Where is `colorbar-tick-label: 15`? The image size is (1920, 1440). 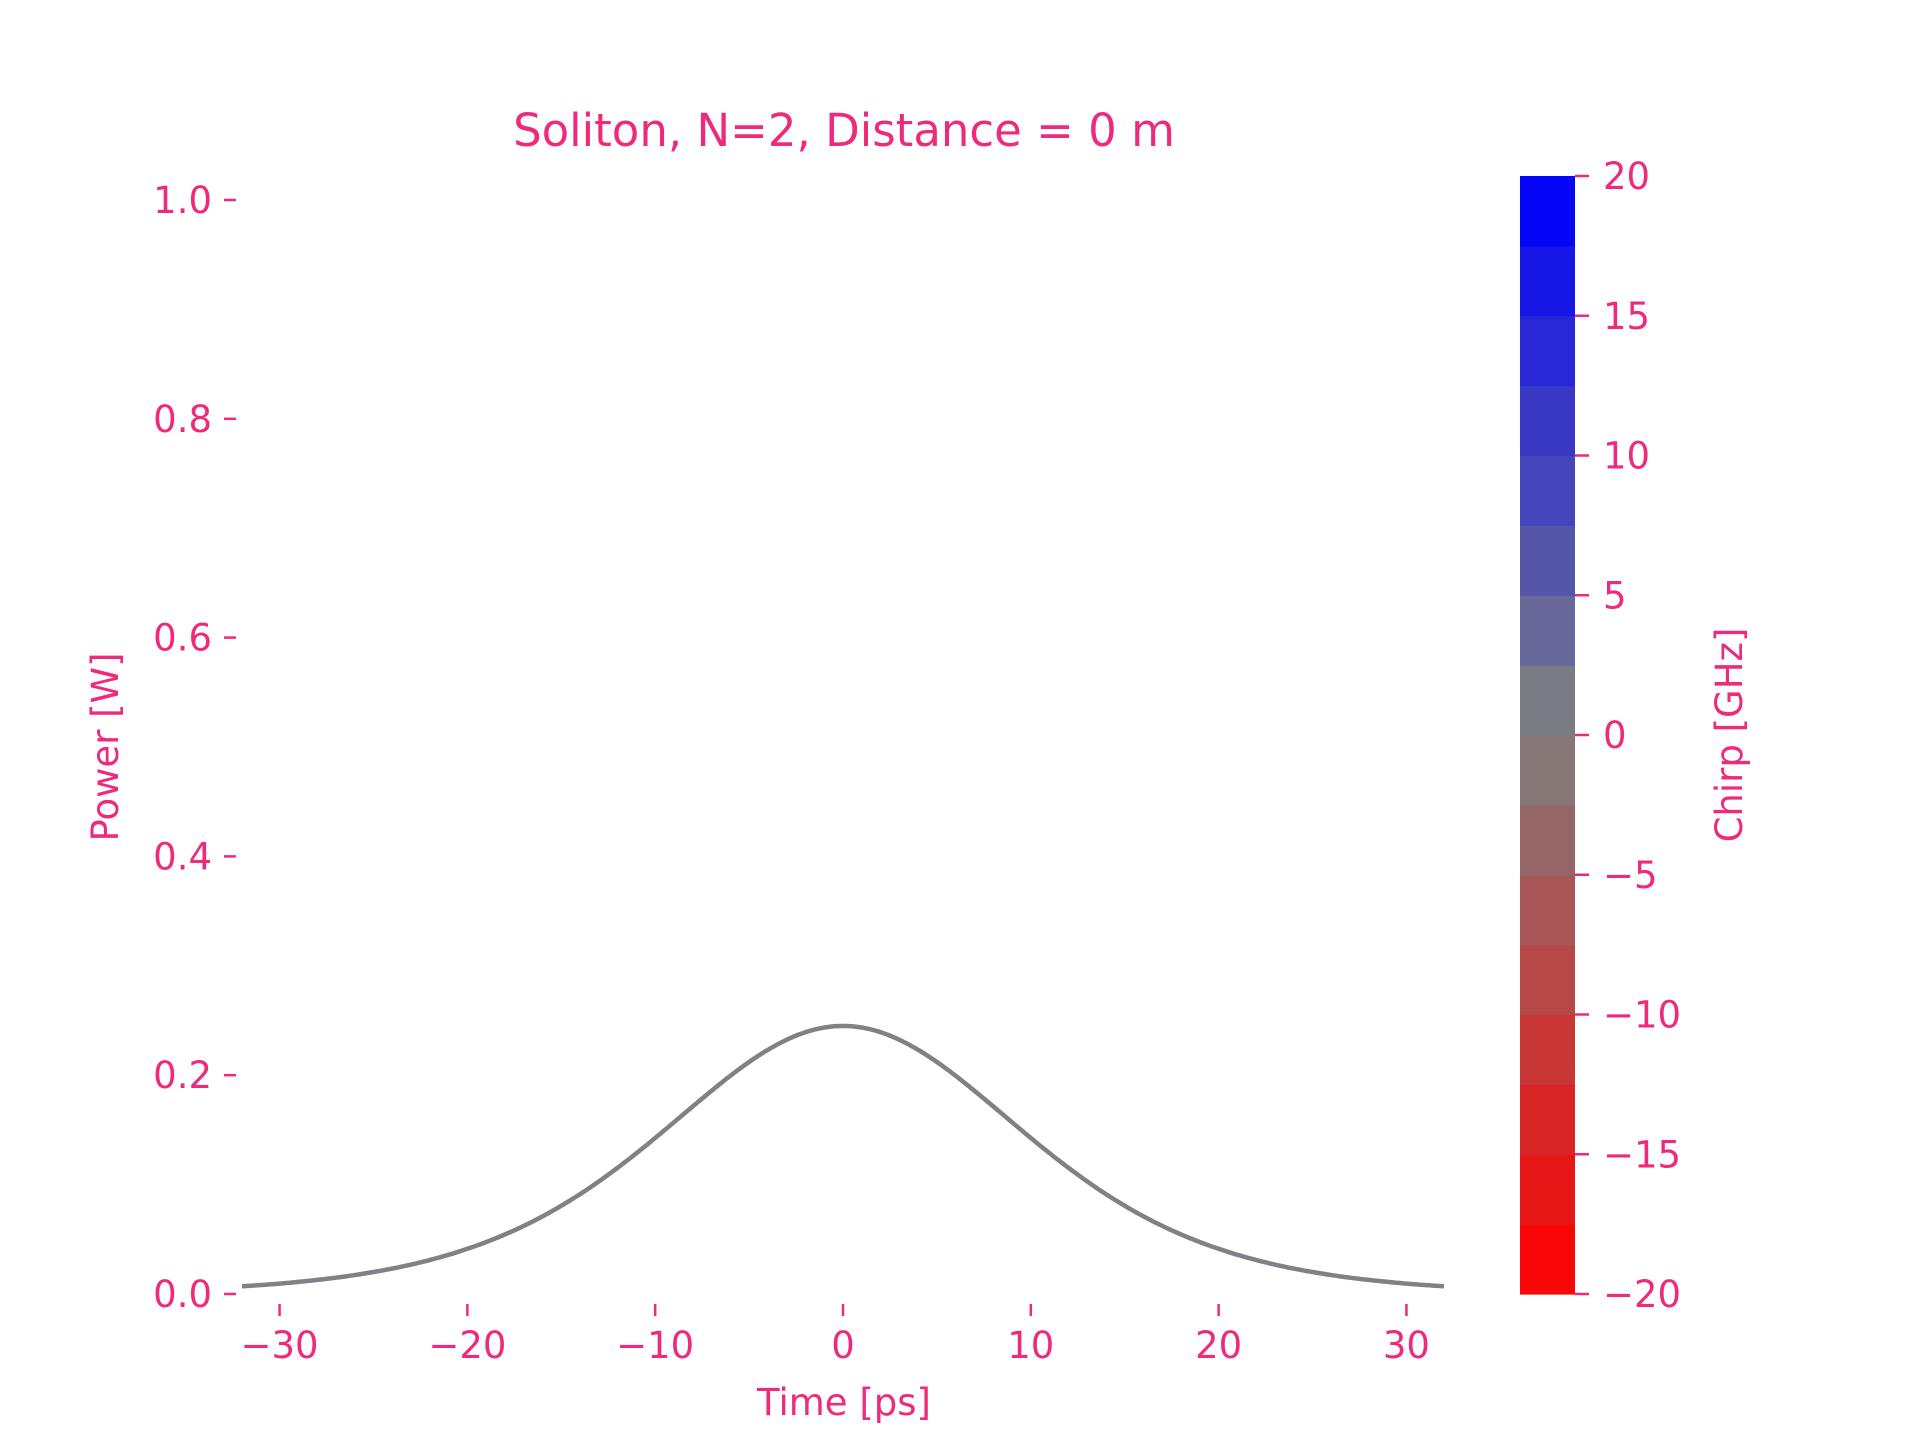
colorbar-tick-label: 15 is located at coordinates (1626, 316).